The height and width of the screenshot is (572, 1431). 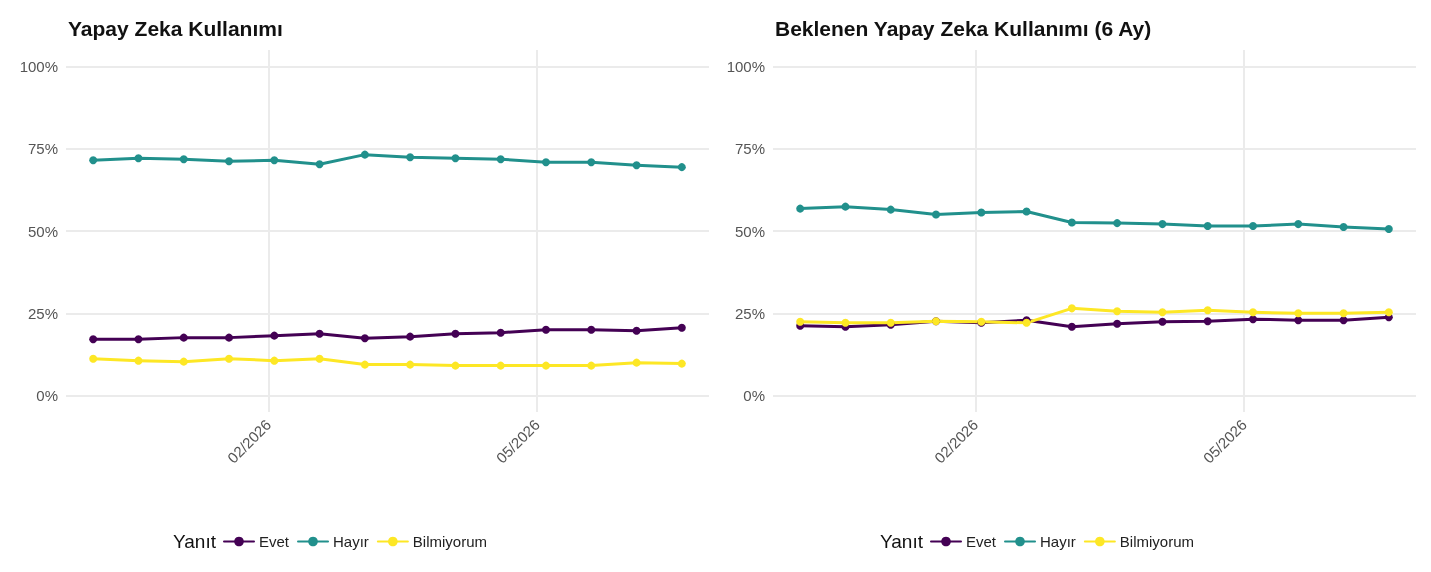 I want to click on chart-title: Yapay Zeka Kullanımı, so click(x=175, y=28).